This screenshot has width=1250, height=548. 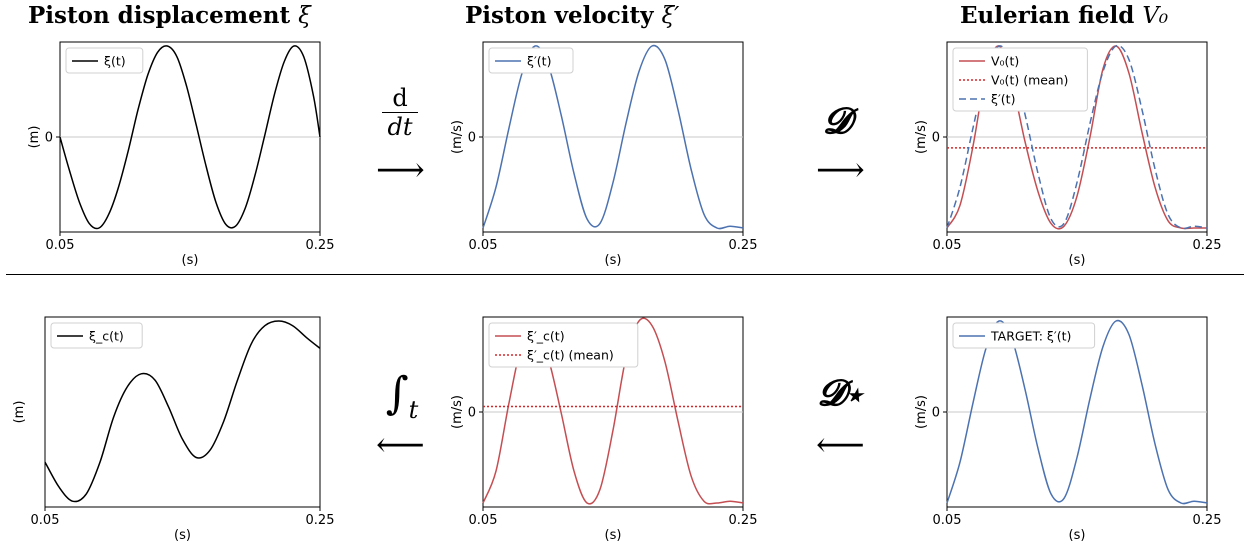 I want to click on legend-label: ξ(t), so click(x=115, y=61).